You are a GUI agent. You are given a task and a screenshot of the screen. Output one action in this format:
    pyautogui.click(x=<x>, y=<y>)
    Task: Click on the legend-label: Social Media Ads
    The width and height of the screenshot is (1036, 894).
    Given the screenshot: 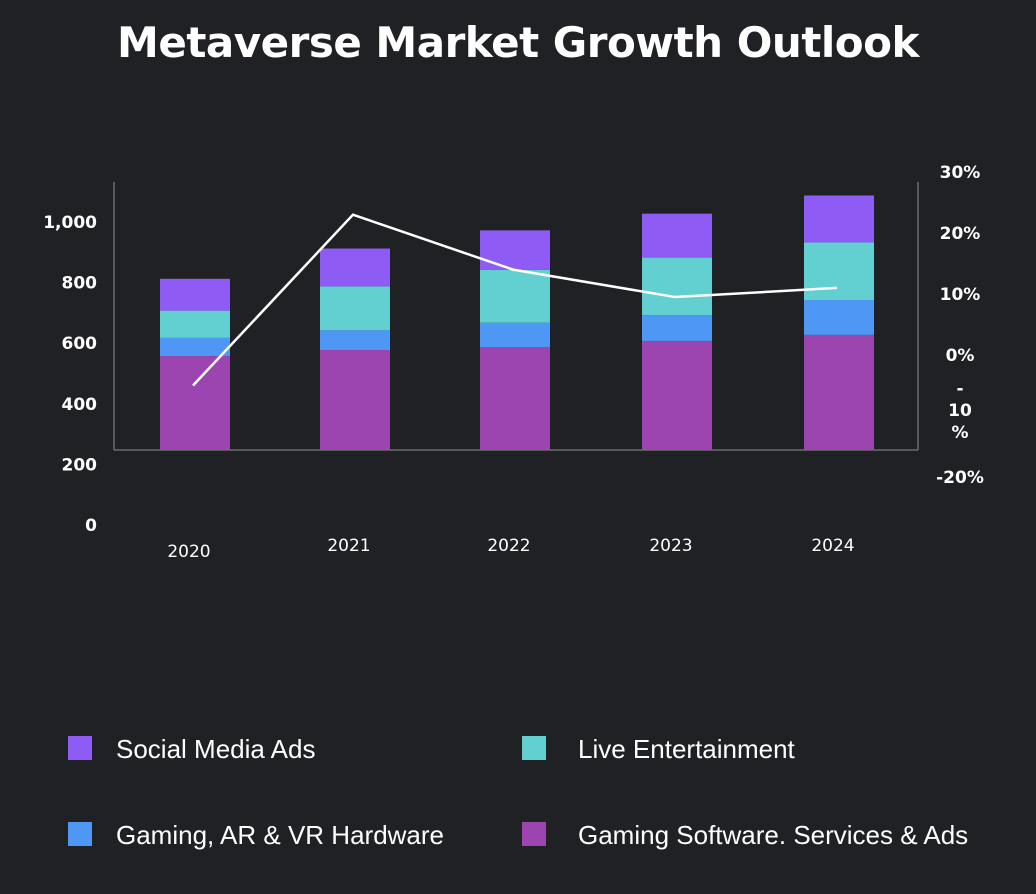 What is the action you would take?
    pyautogui.click(x=216, y=749)
    